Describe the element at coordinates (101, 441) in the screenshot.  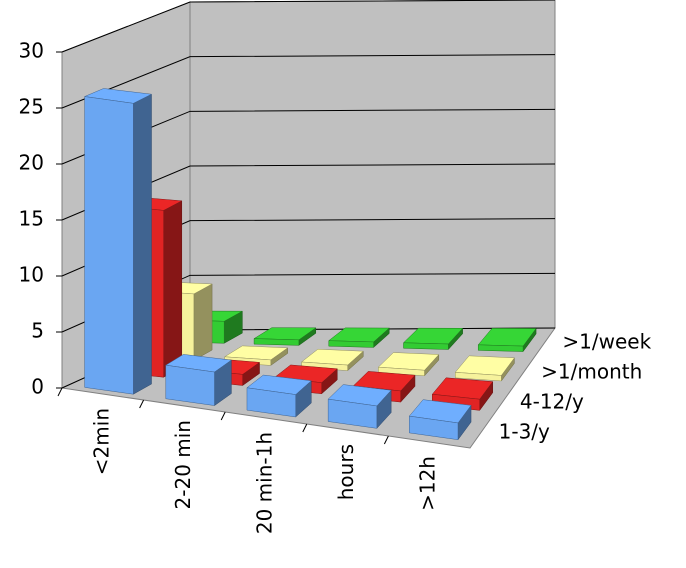
I see `x-tick-label: <2min` at that location.